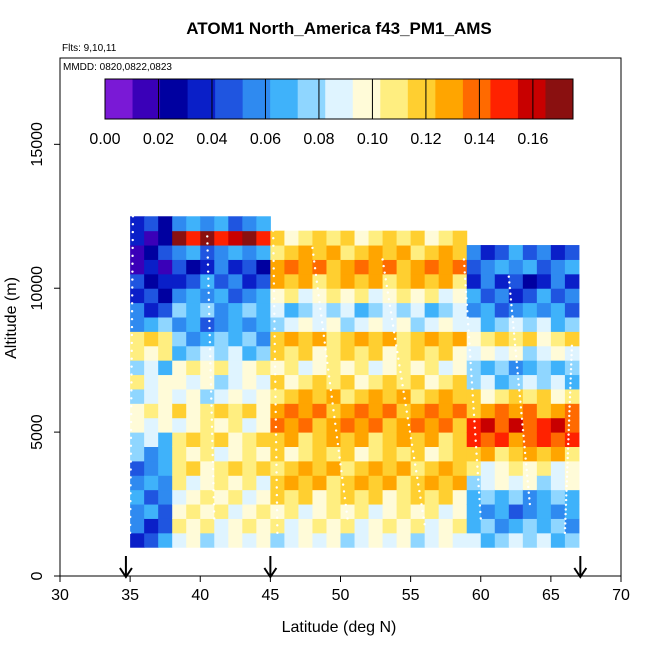  Describe the element at coordinates (104, 139) in the screenshot. I see `colorbar-tick-label: 0.00` at that location.